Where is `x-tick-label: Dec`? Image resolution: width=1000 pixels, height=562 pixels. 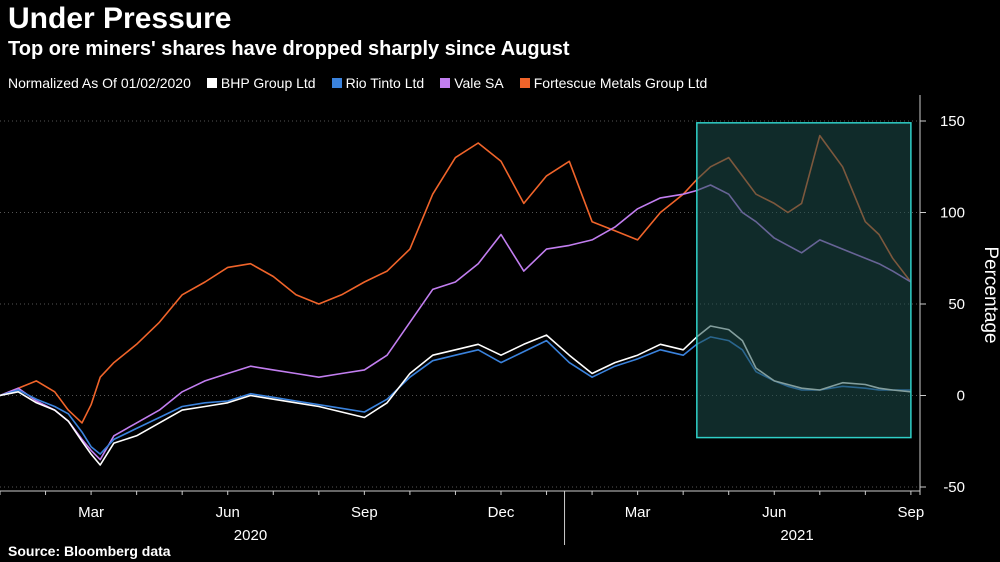 x-tick-label: Dec is located at coordinates (501, 512).